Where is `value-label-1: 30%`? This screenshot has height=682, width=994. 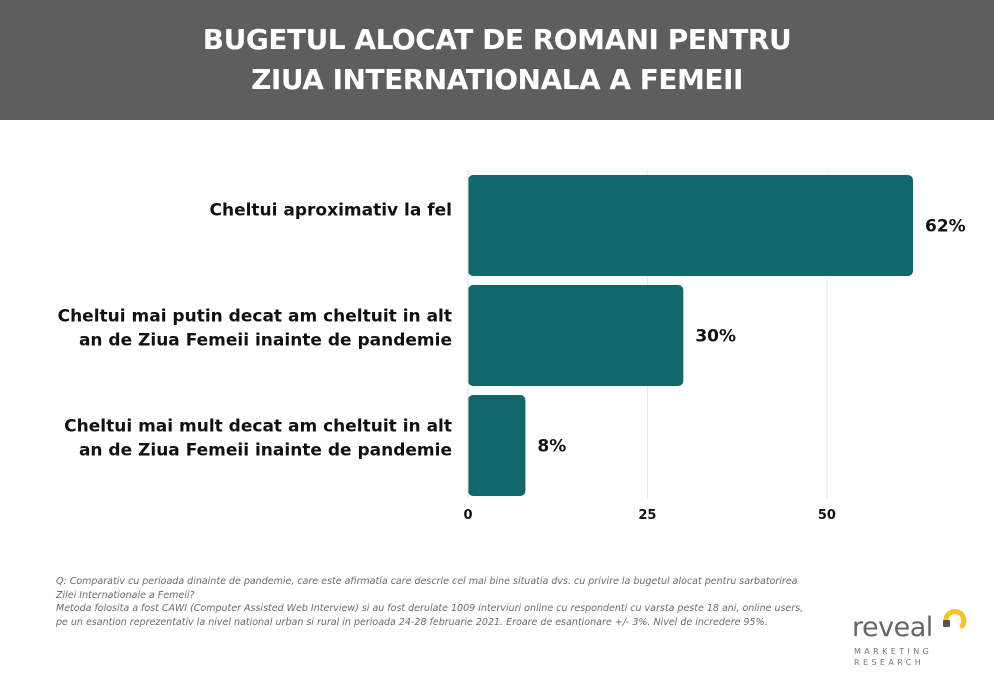
value-label-1: 30% is located at coordinates (715, 337).